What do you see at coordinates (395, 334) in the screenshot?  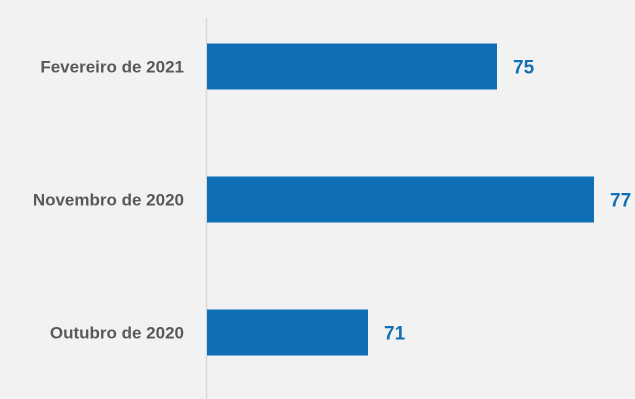 I see `value-label-3: 71` at bounding box center [395, 334].